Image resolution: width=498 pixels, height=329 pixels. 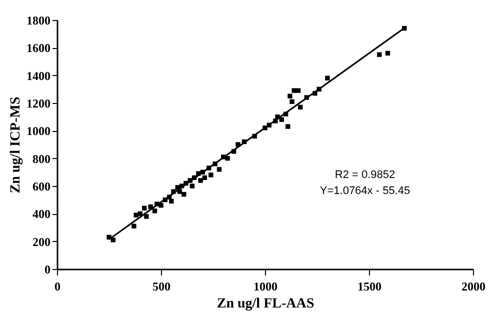 What do you see at coordinates (266, 287) in the screenshot?
I see `x-tick-label: 1000` at bounding box center [266, 287].